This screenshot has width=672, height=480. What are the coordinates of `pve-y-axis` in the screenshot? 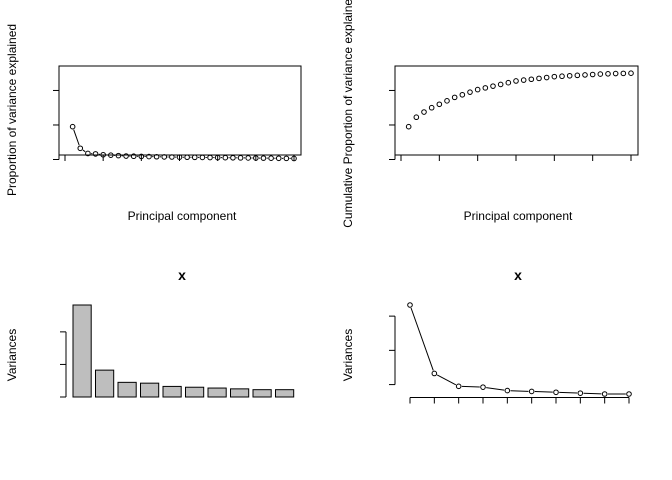 It's located at (56, 124).